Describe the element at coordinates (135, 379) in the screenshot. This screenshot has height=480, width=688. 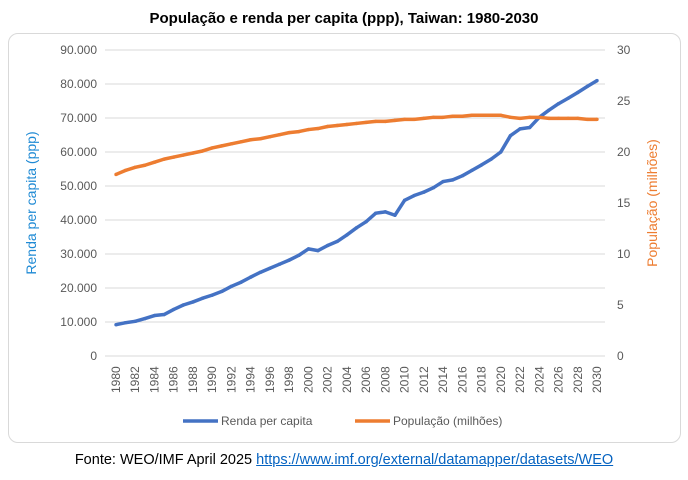
I see `x-tick: 1982` at that location.